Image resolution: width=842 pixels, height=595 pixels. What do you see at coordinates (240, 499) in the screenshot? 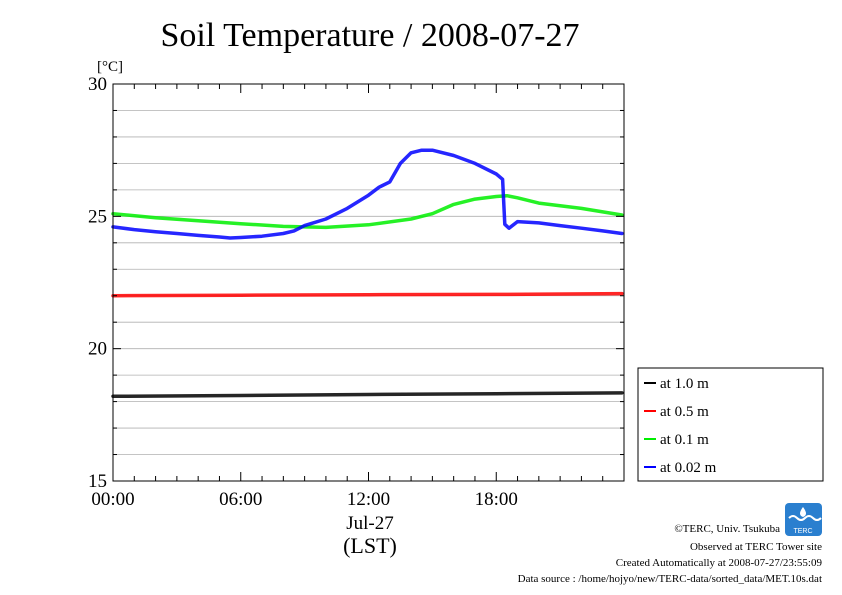
I see `x-tick-label: 06:00` at bounding box center [240, 499].